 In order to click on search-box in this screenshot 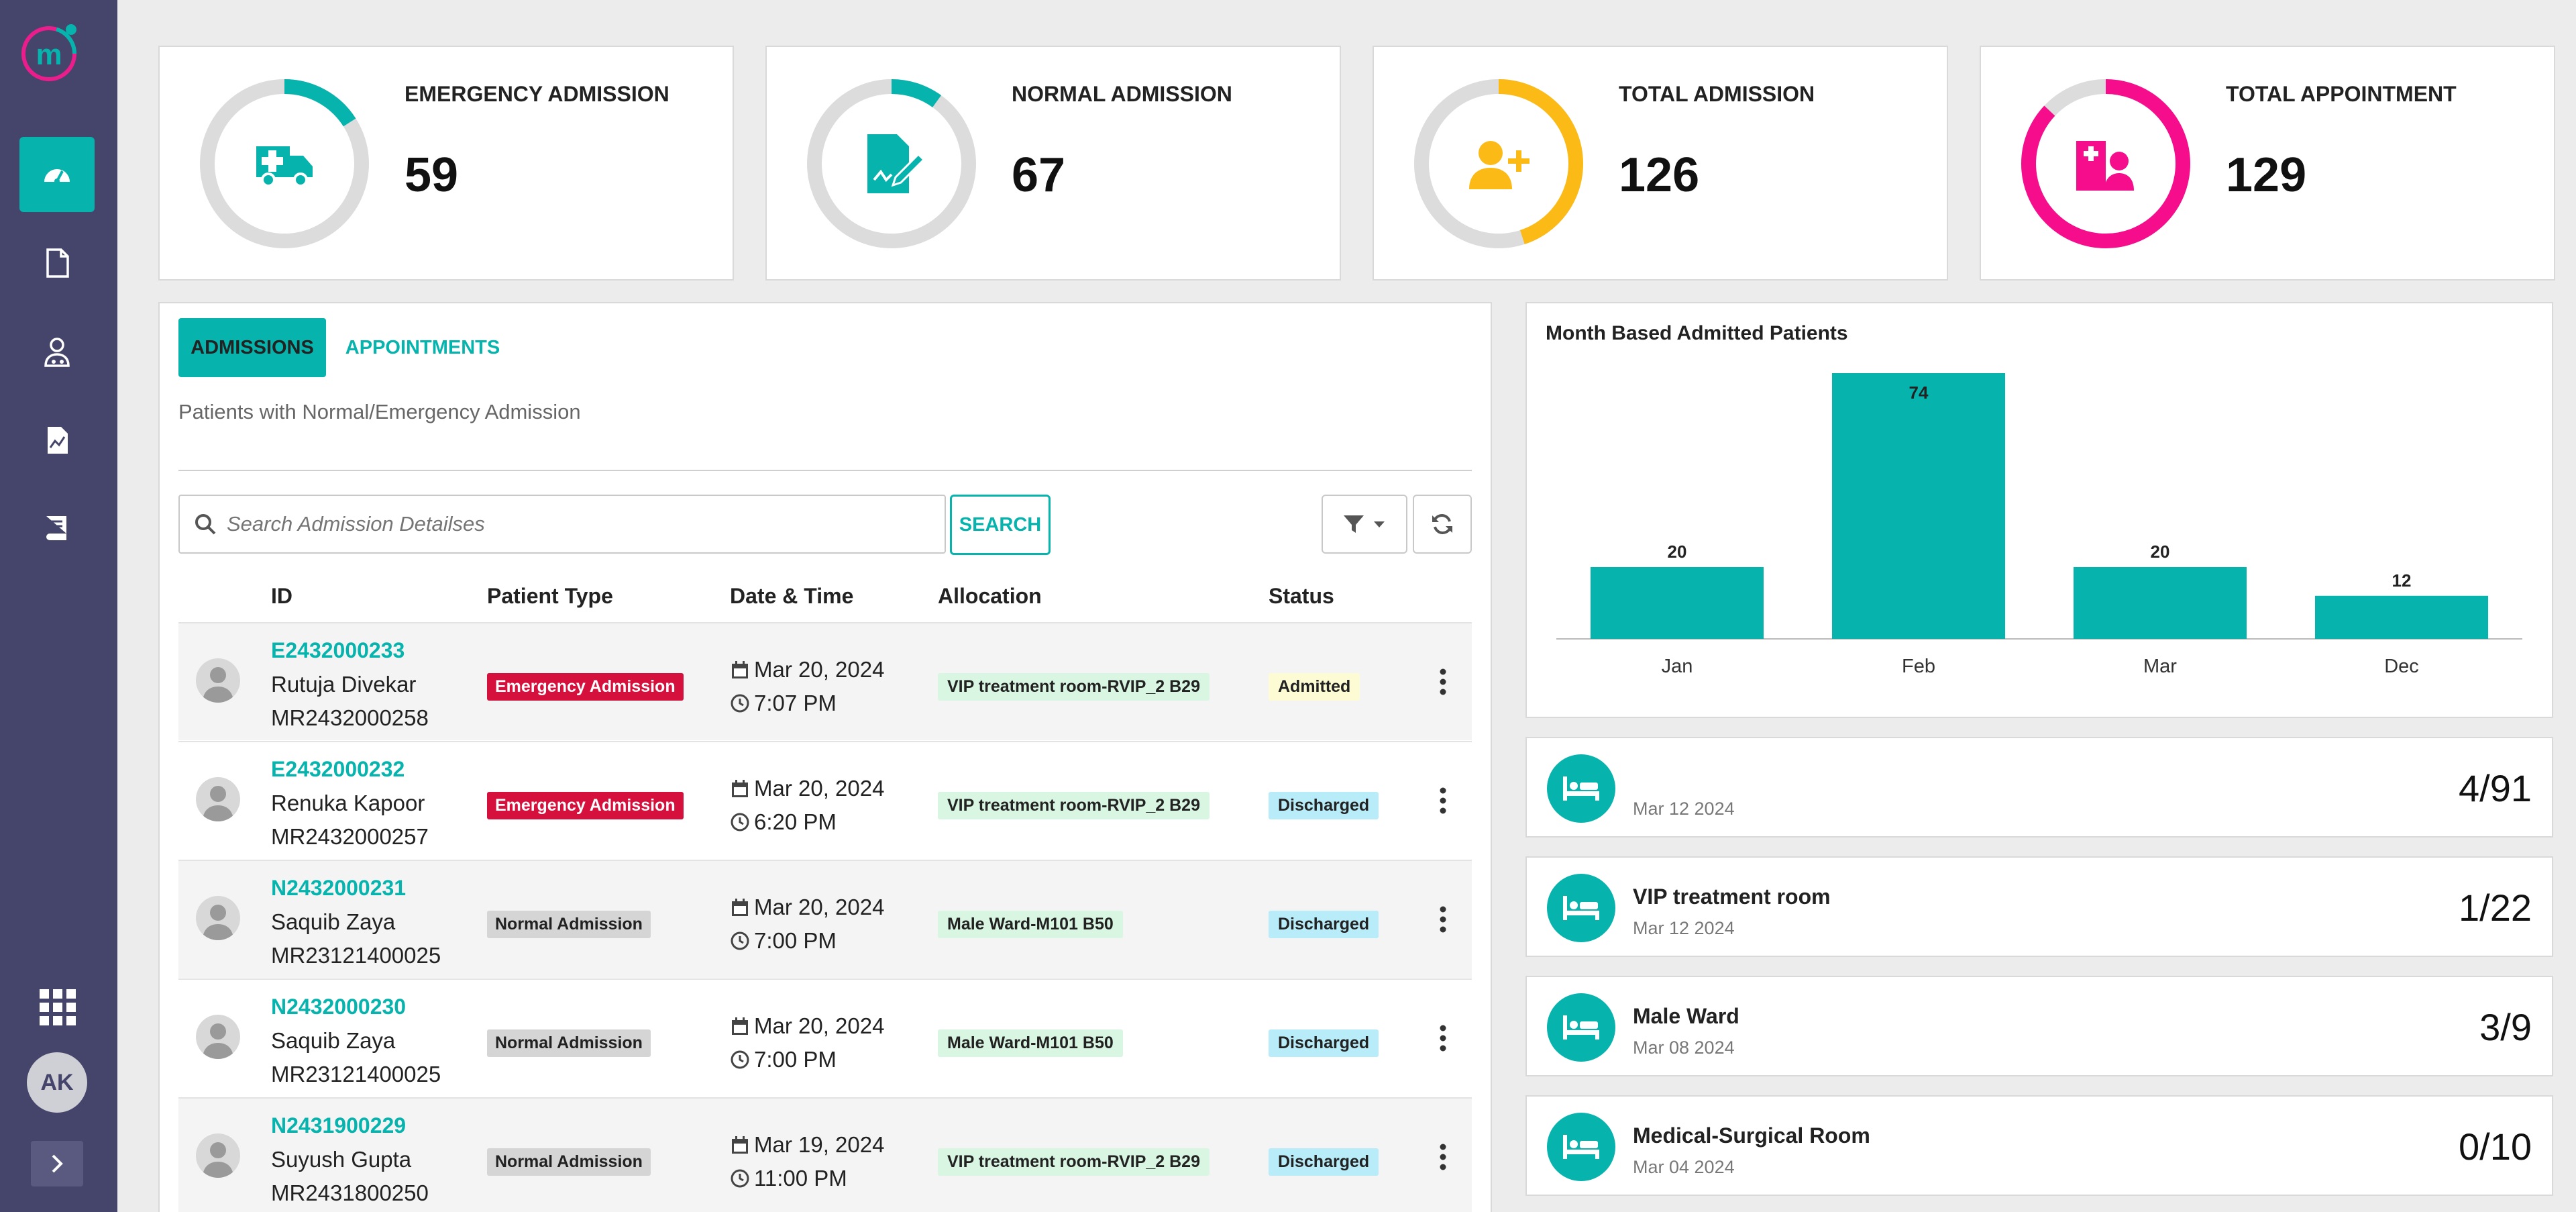, I will do `click(562, 524)`.